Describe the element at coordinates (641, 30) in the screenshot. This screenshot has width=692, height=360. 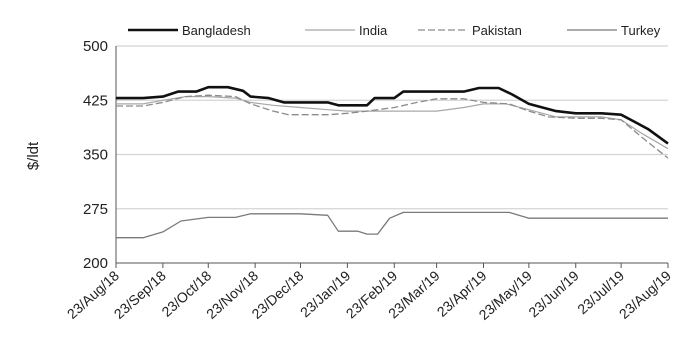
I see `legend-label-turkey: Turkey` at that location.